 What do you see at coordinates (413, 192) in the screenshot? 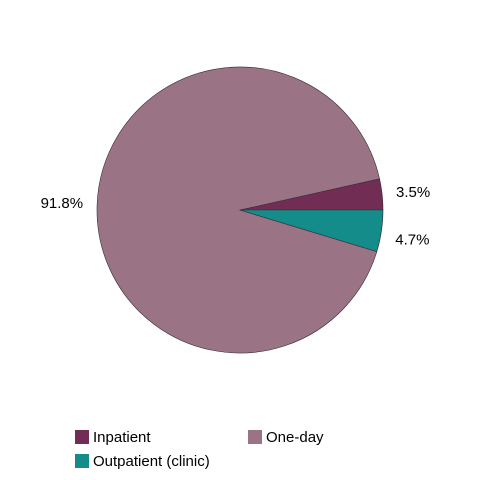
I see `data-label: 3.5%` at bounding box center [413, 192].